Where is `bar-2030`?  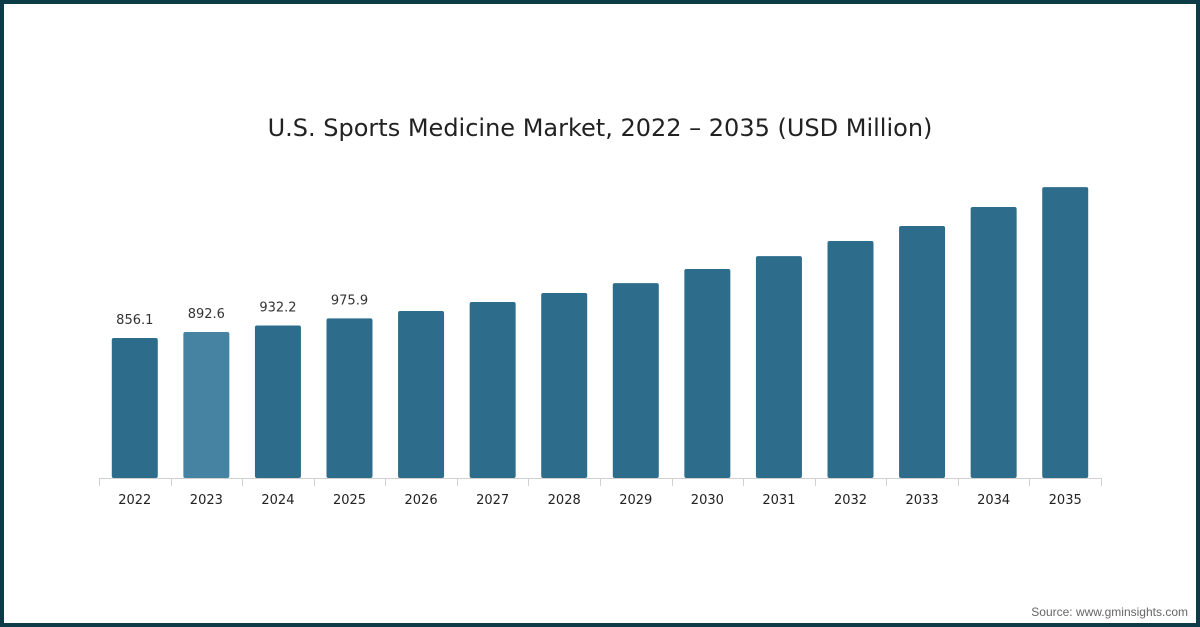 bar-2030 is located at coordinates (707, 373).